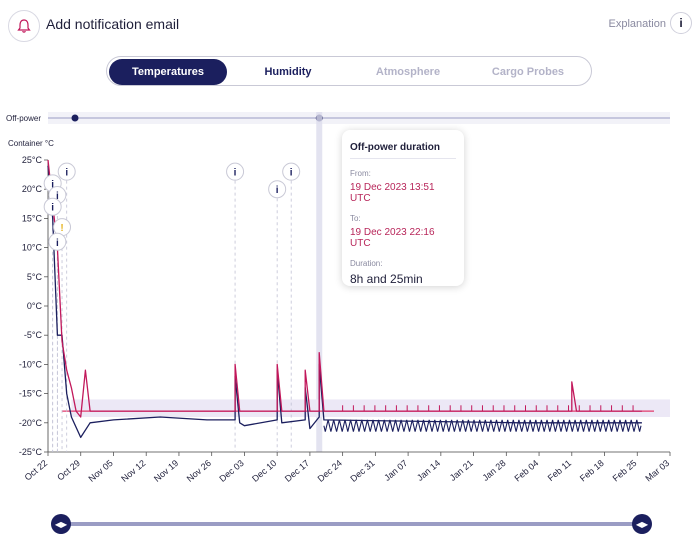 The image size is (700, 536). What do you see at coordinates (428, 470) in the screenshot?
I see `x-tick-label: Jan 14` at bounding box center [428, 470].